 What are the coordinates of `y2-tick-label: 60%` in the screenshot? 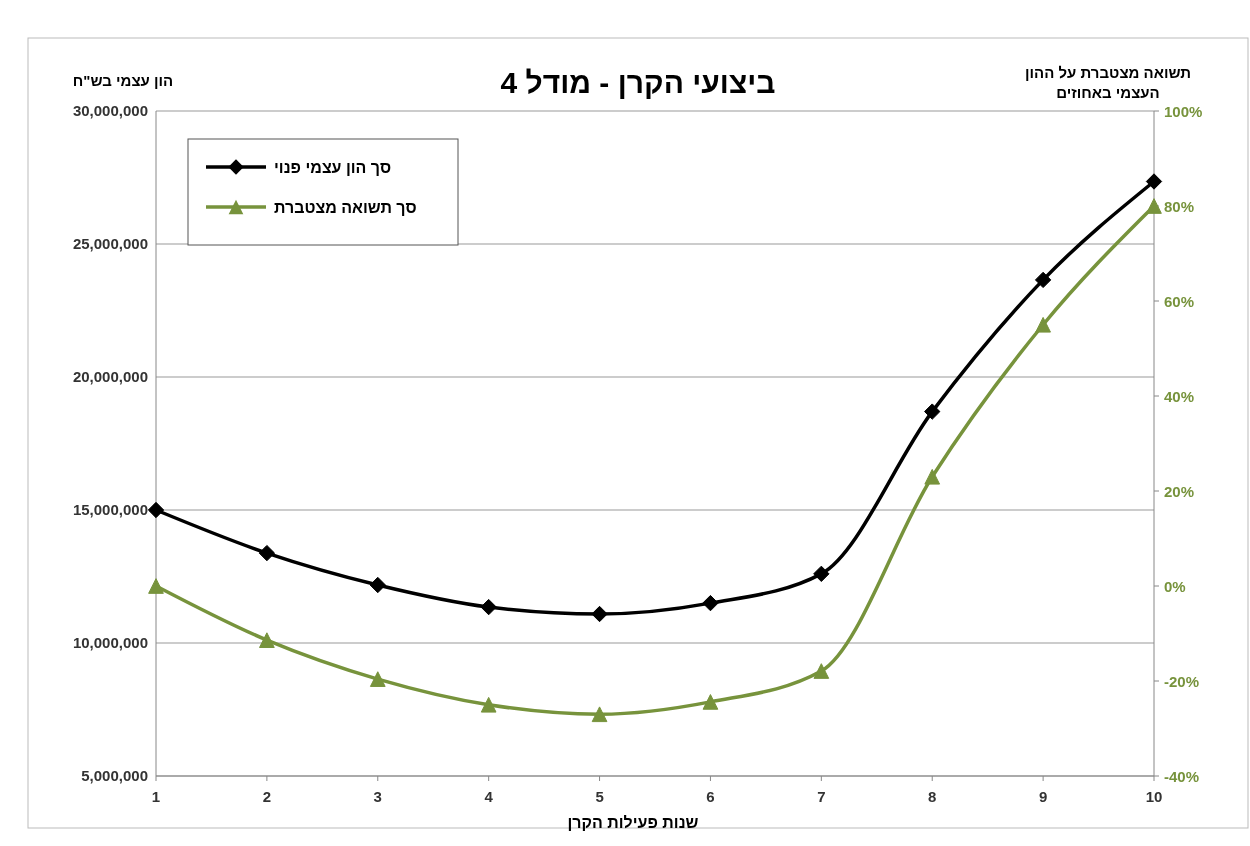 It's located at (1179, 301).